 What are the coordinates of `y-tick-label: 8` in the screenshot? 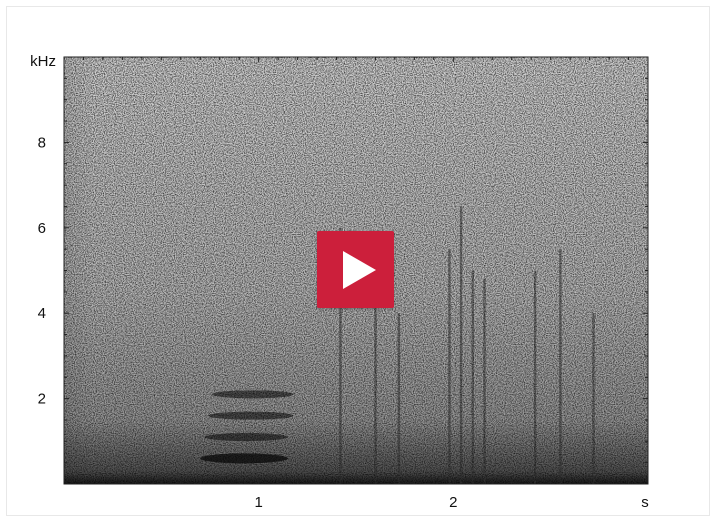 It's located at (42, 142).